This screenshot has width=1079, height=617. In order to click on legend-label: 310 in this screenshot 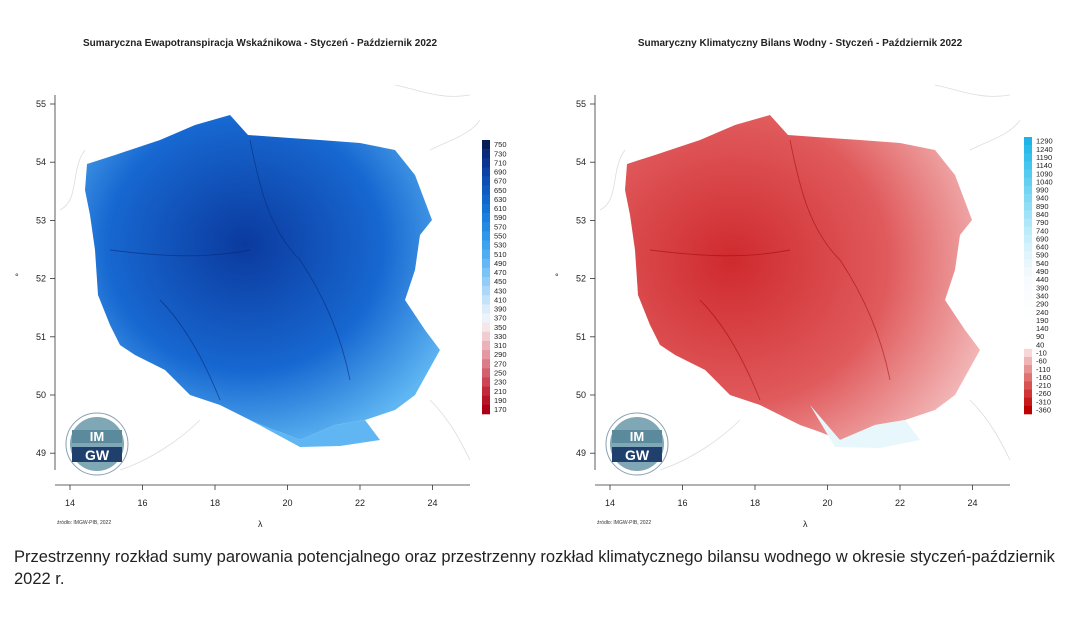, I will do `click(500, 345)`.